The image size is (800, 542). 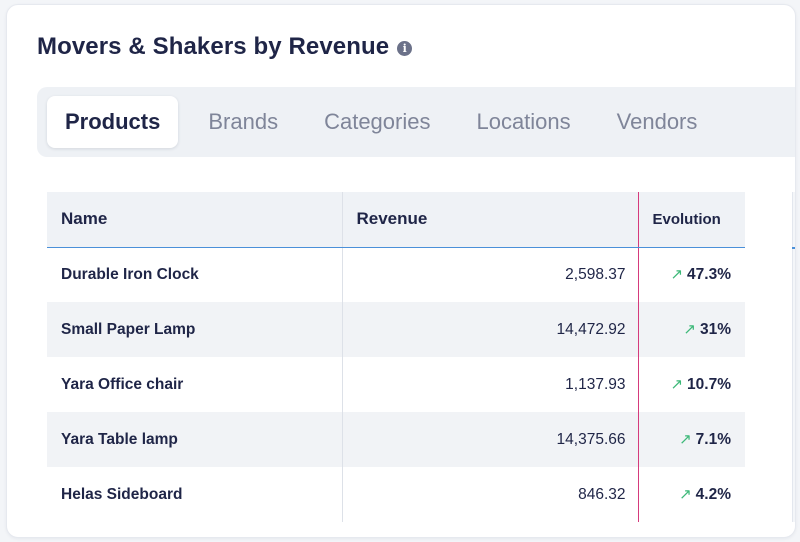 What do you see at coordinates (396, 494) in the screenshot?
I see `table-row: Helas Sideboard 846.32 ↗ 4.2%` at bounding box center [396, 494].